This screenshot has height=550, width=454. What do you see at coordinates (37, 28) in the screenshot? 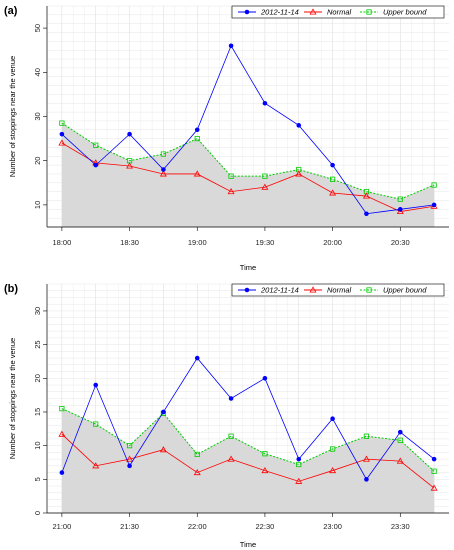
I see `y-tick-label: 50` at bounding box center [37, 28].